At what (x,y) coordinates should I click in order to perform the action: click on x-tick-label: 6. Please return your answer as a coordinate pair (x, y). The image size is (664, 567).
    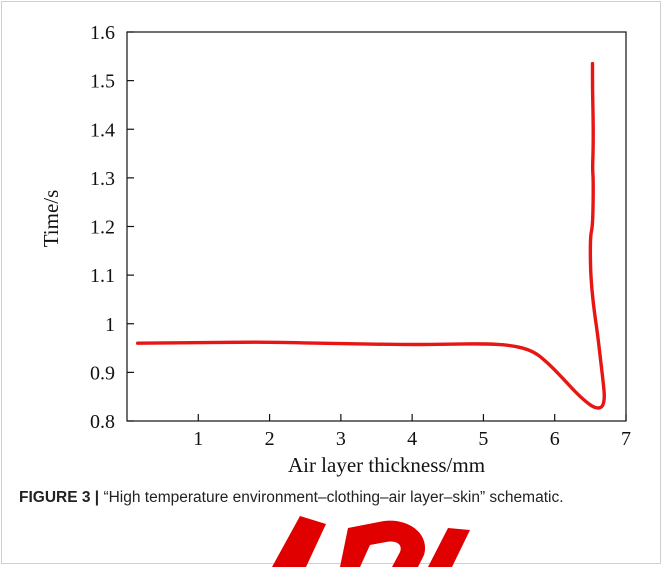
    Looking at the image, I should click on (555, 439).